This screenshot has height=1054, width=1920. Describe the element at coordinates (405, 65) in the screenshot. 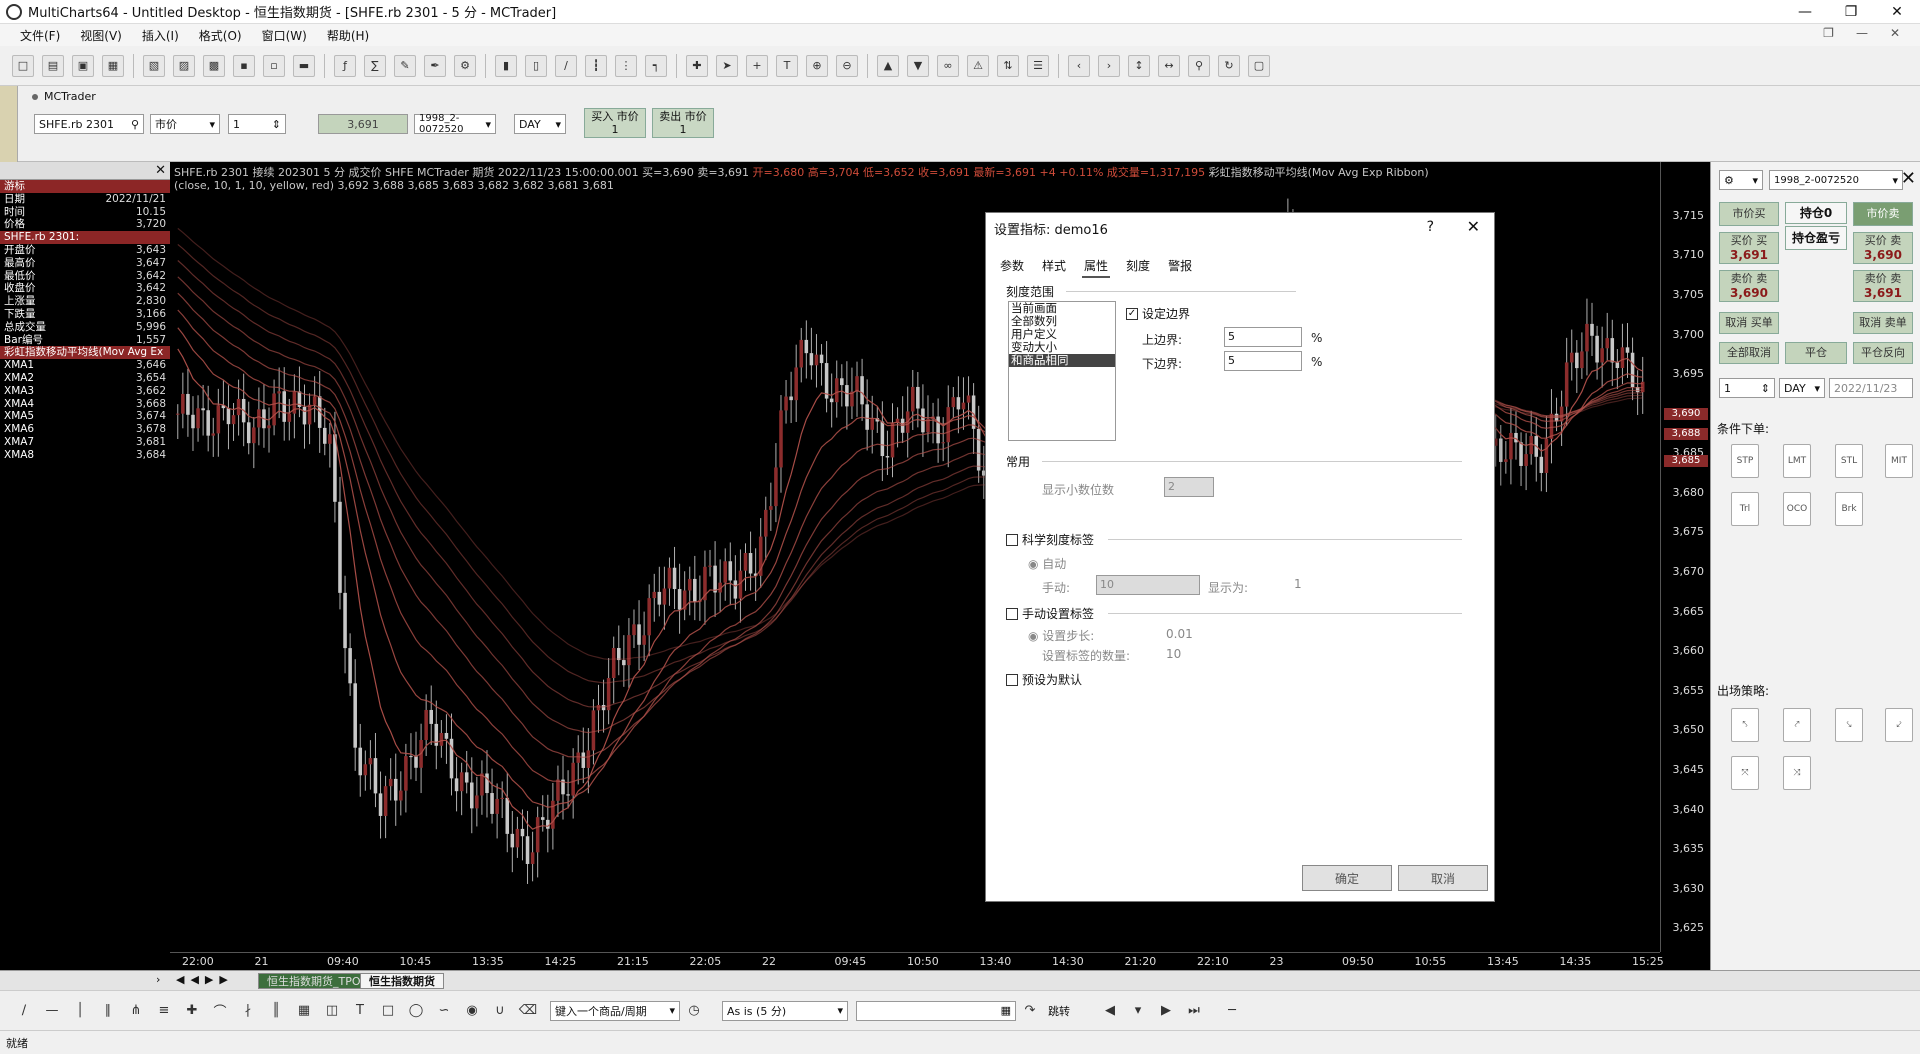

I see `format-indicator-icon: ✎` at that location.